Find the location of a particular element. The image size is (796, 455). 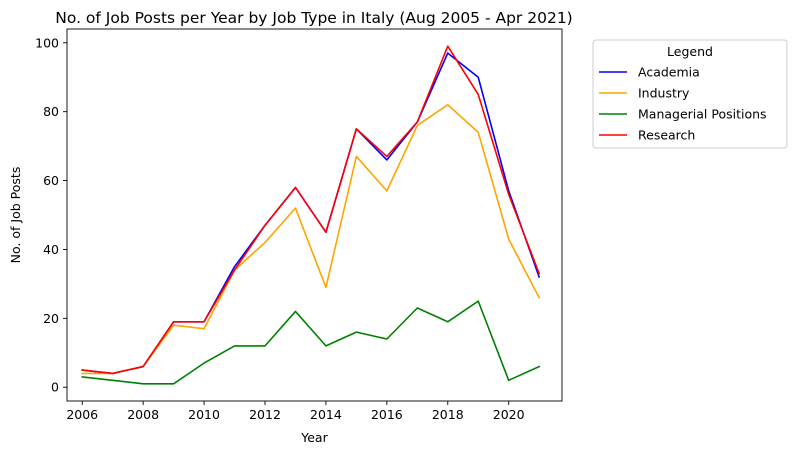

x-tick-label: 2016 is located at coordinates (387, 414).